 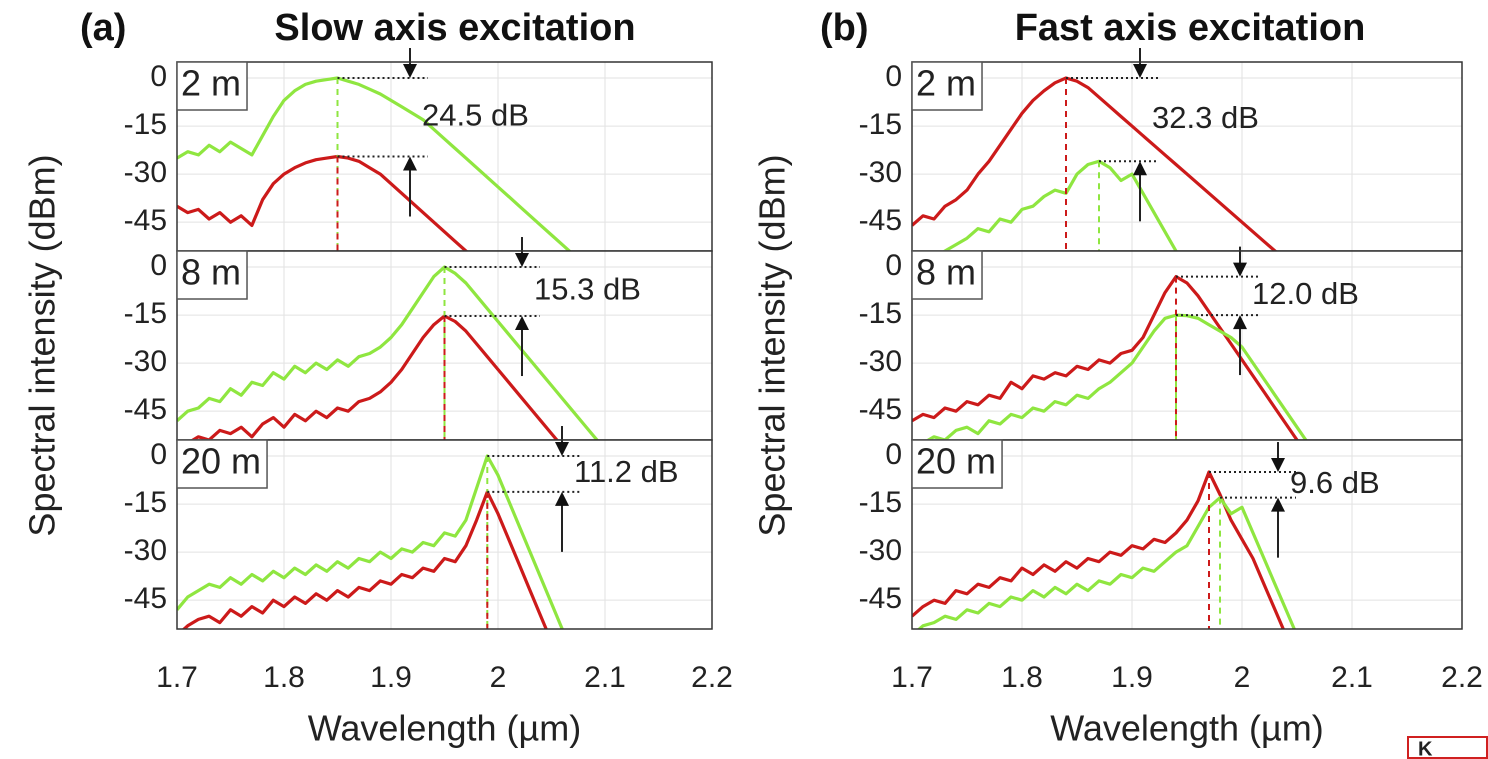 I want to click on corner-badge: K, so click(x=1425, y=748).